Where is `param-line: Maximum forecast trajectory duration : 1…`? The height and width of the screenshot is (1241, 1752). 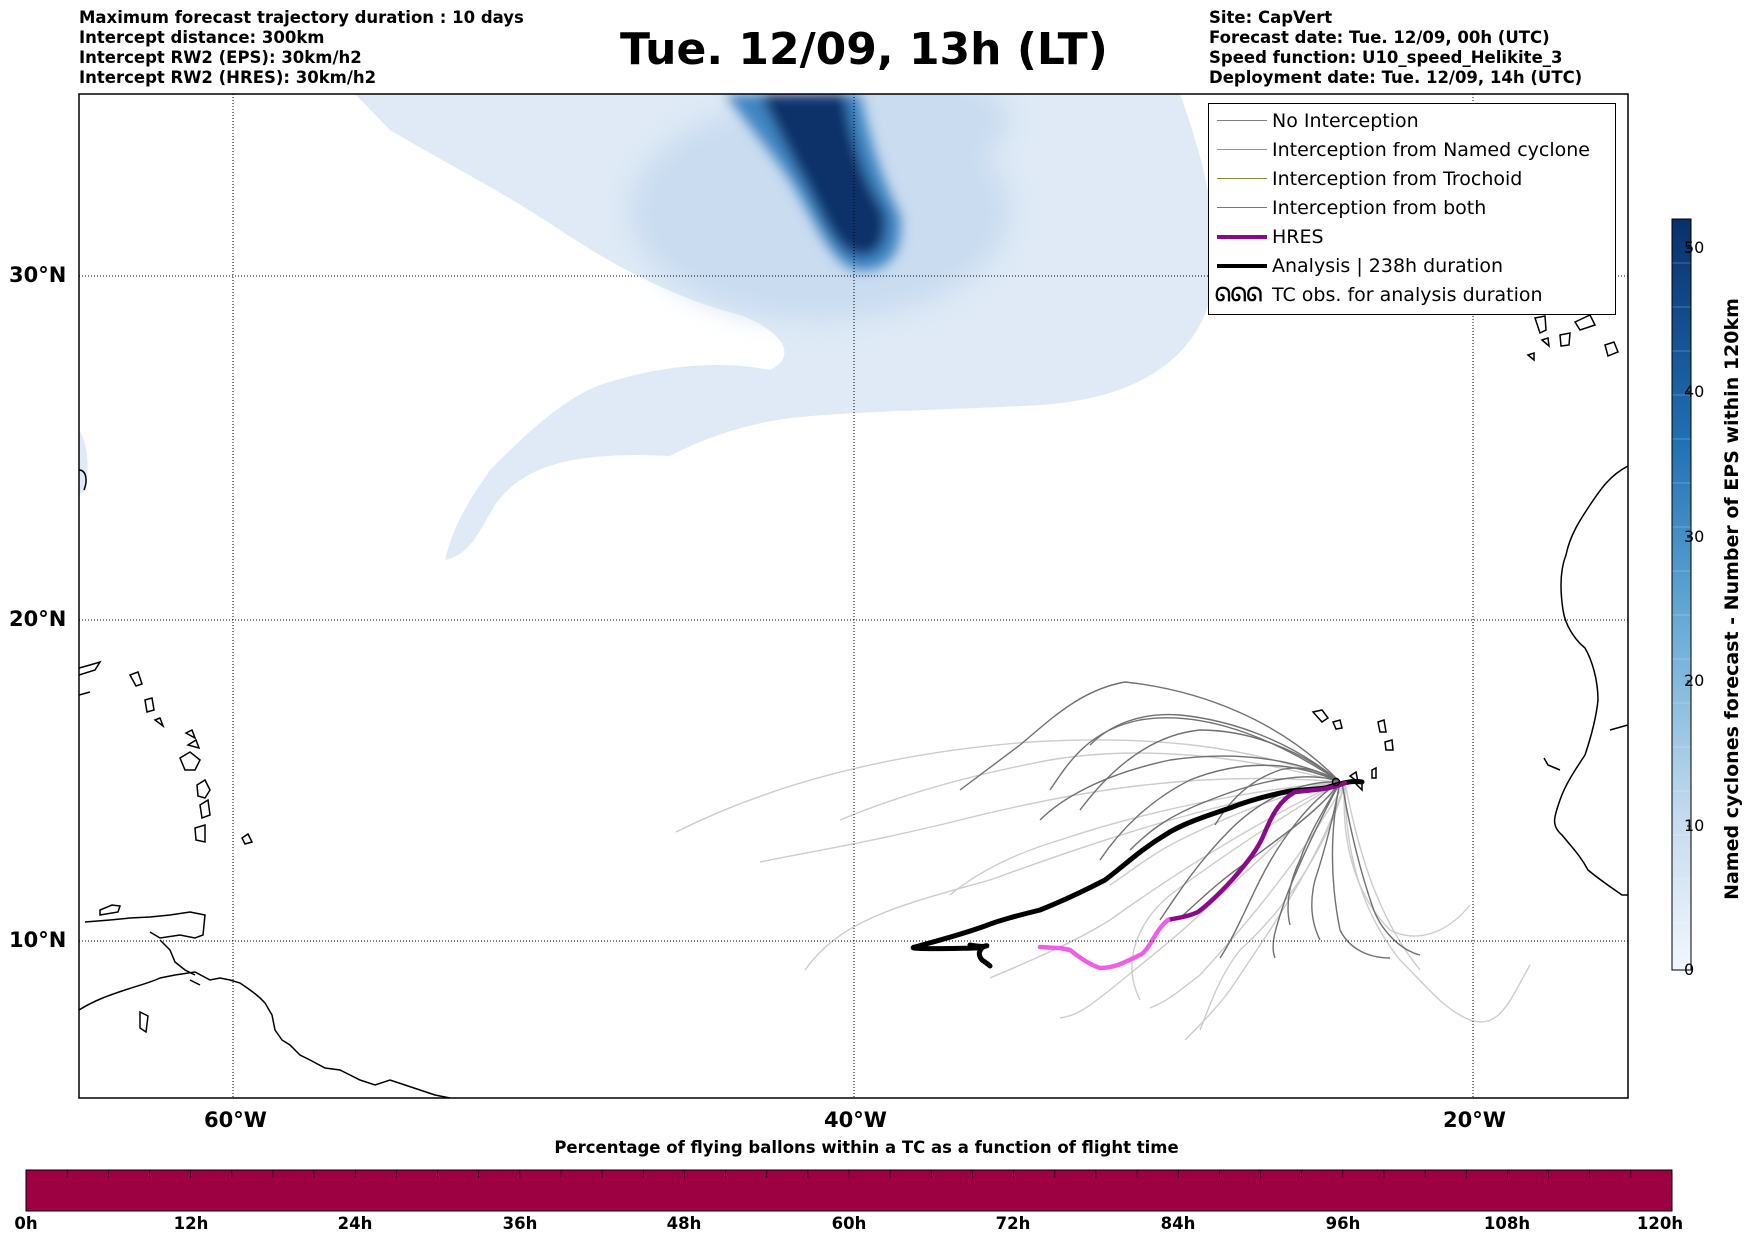
param-line: Maximum forecast trajectory duration : 1… is located at coordinates (301, 17).